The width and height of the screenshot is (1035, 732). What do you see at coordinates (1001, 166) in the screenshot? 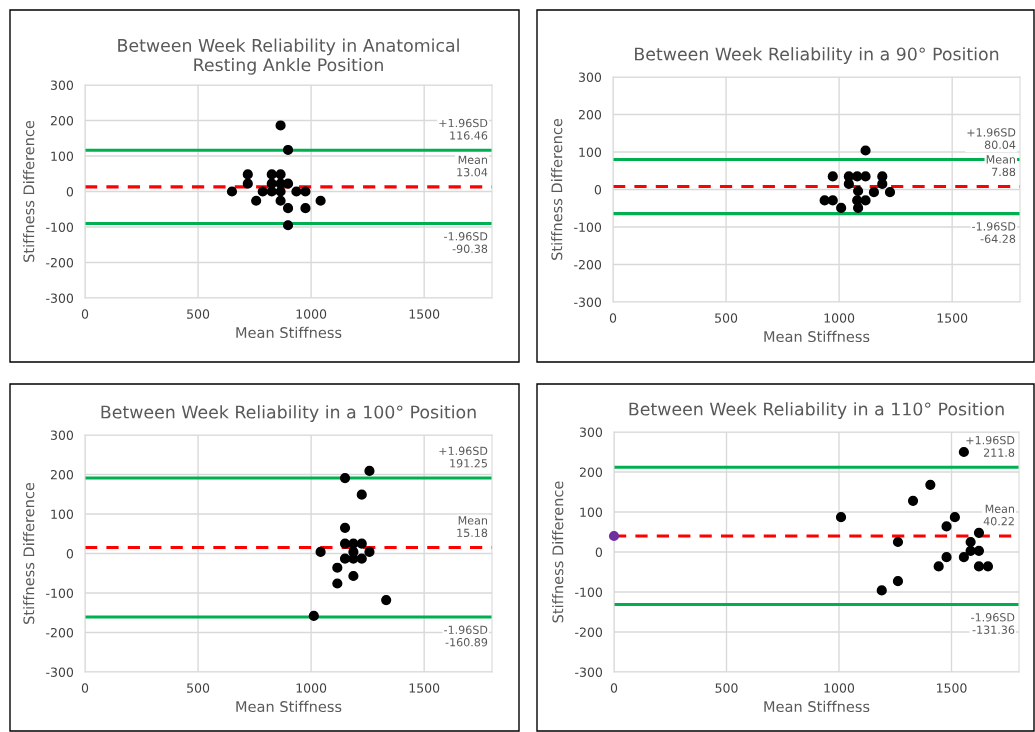
I see `ref-line-label: Mean 7.88` at bounding box center [1001, 166].